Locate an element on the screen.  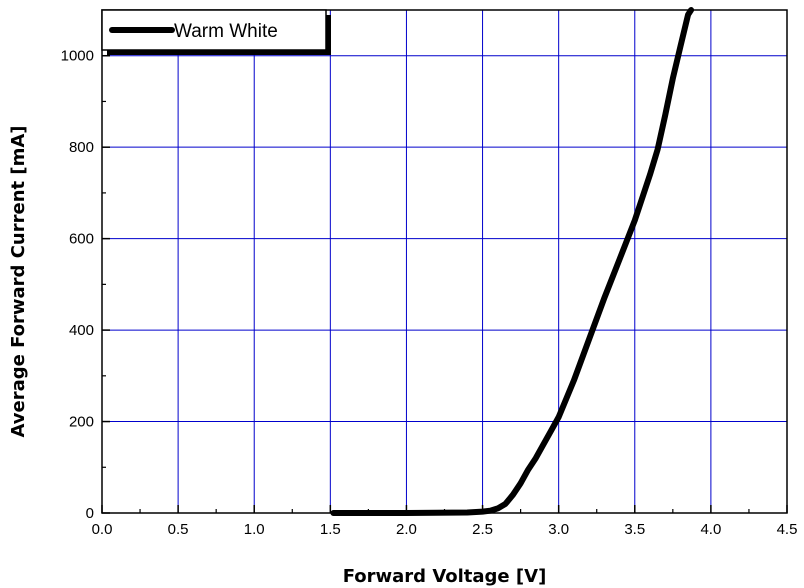
legend-label: Warm White is located at coordinates (226, 31).